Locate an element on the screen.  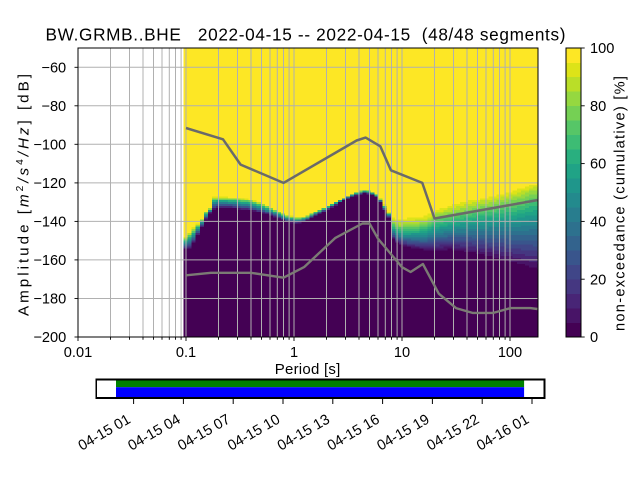
svg-text: −180 is located at coordinates (49, 300).